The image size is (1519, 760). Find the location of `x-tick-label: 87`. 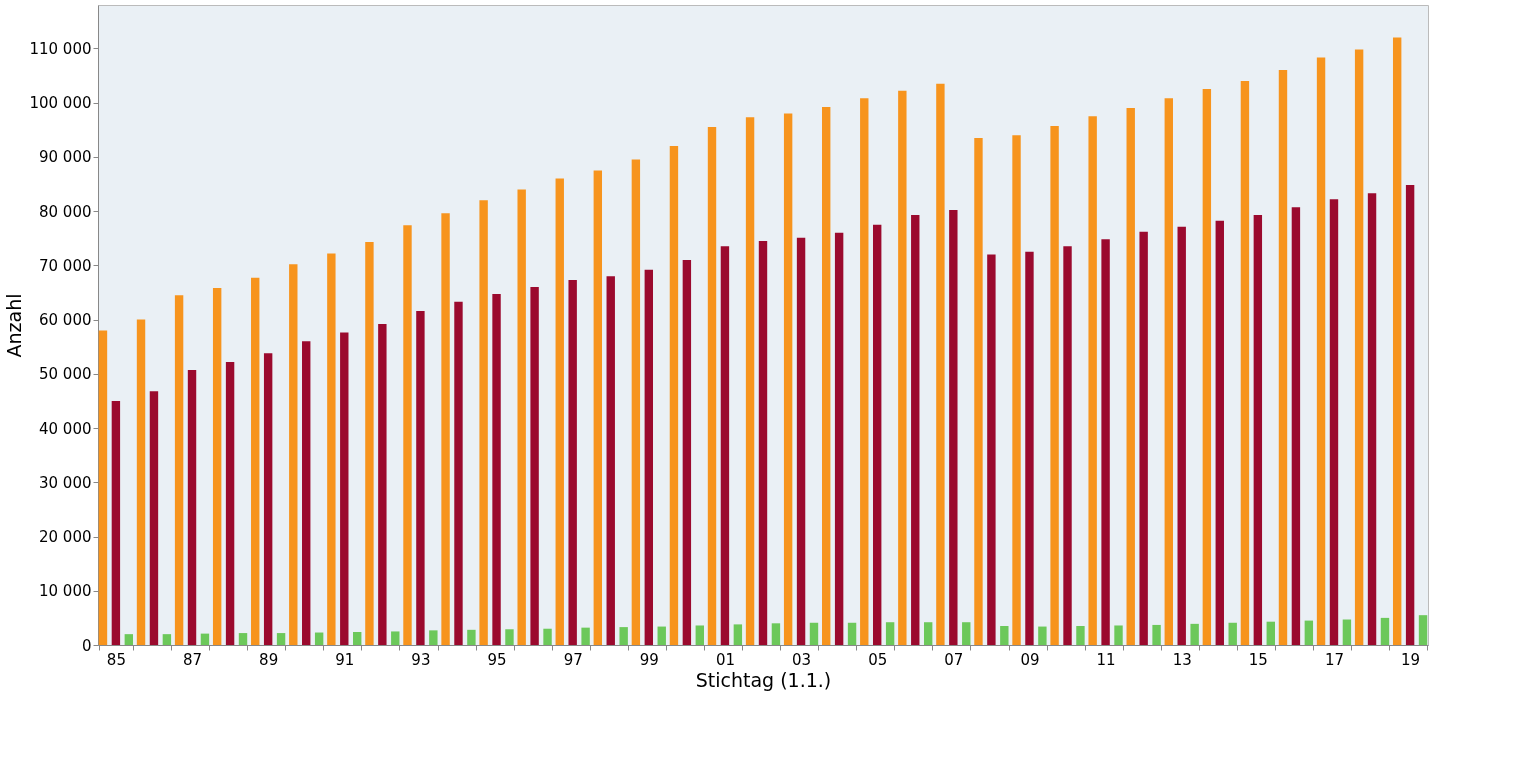

x-tick-label: 87 is located at coordinates (192, 659).